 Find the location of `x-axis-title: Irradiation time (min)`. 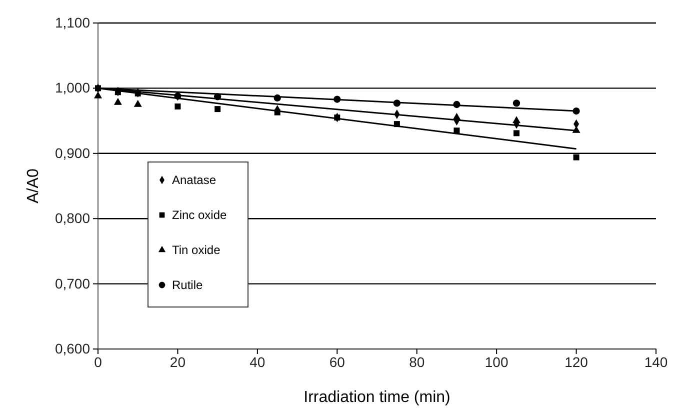

x-axis-title: Irradiation time (min) is located at coordinates (377, 397).